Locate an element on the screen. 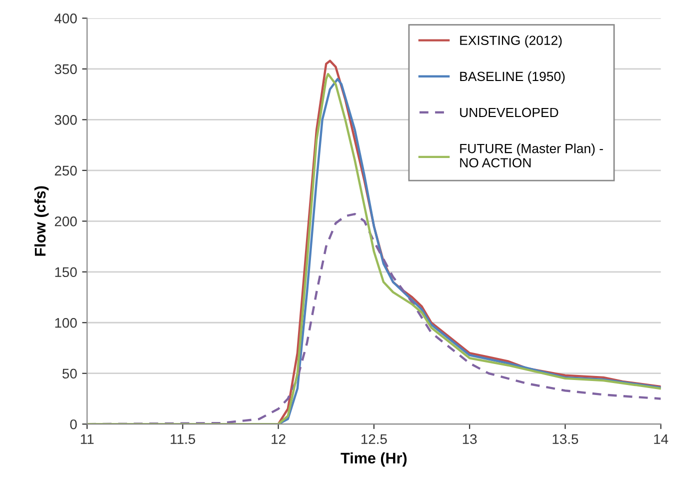 The image size is (675, 492). legend-label: EXISTING (2012) is located at coordinates (511, 41).